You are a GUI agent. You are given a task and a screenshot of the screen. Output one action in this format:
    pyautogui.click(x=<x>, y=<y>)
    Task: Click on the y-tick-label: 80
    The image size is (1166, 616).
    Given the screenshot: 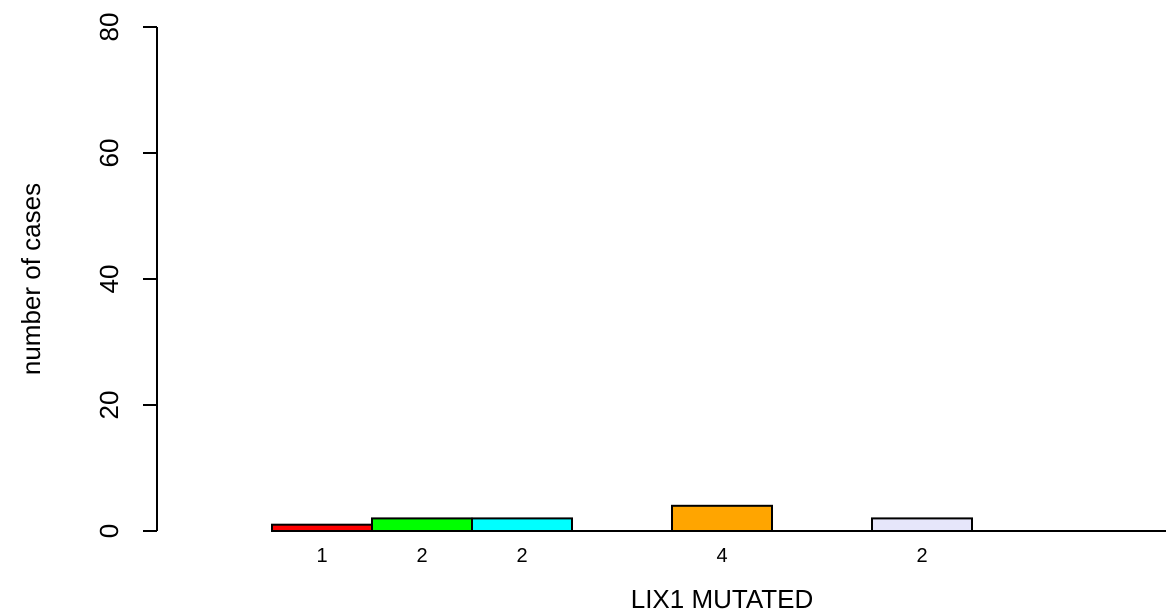 What is the action you would take?
    pyautogui.click(x=109, y=27)
    